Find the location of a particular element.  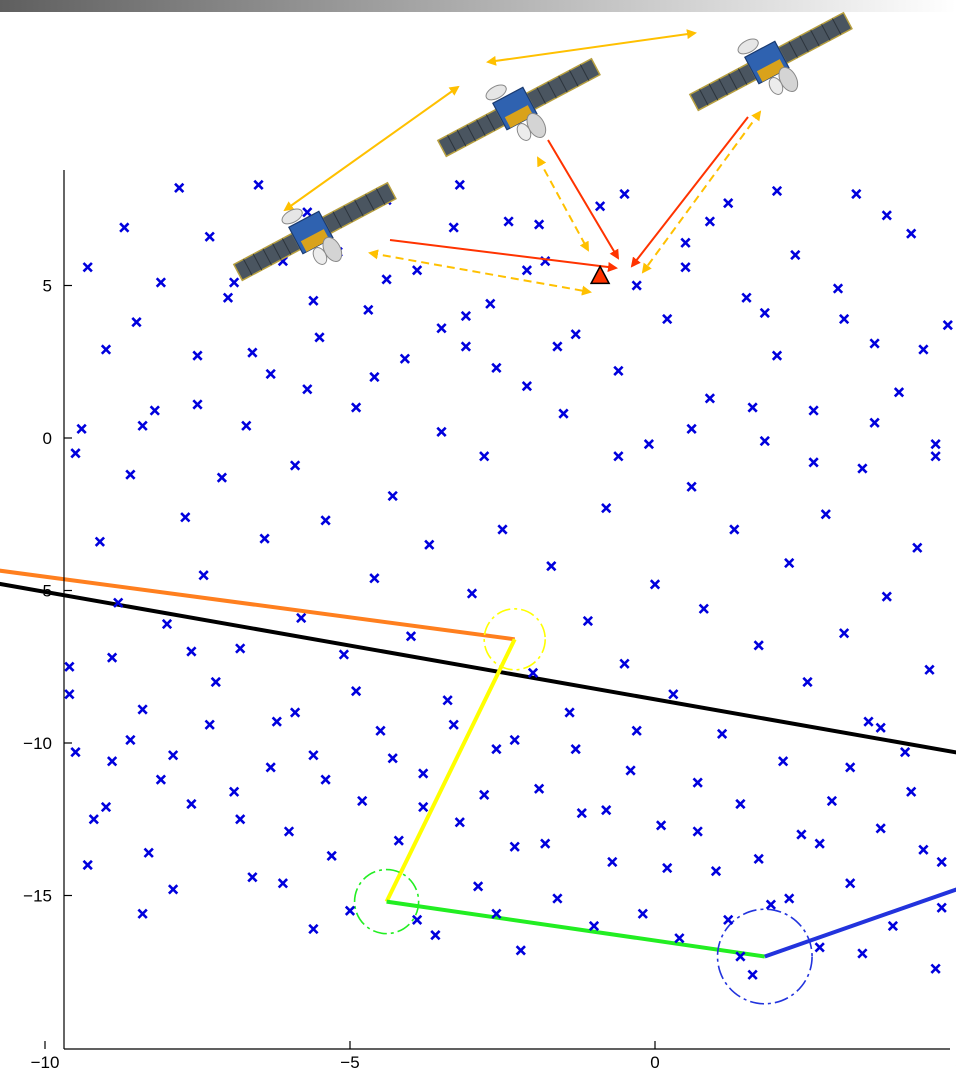

y-tick-label: 0 is located at coordinates (47, 438).